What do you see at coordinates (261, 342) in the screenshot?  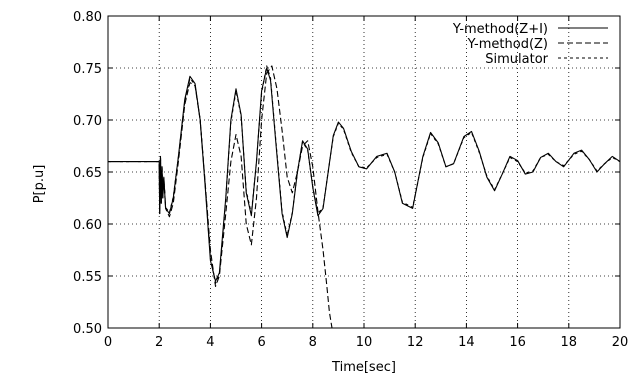 I see `x-tick-label: 6` at bounding box center [261, 342].